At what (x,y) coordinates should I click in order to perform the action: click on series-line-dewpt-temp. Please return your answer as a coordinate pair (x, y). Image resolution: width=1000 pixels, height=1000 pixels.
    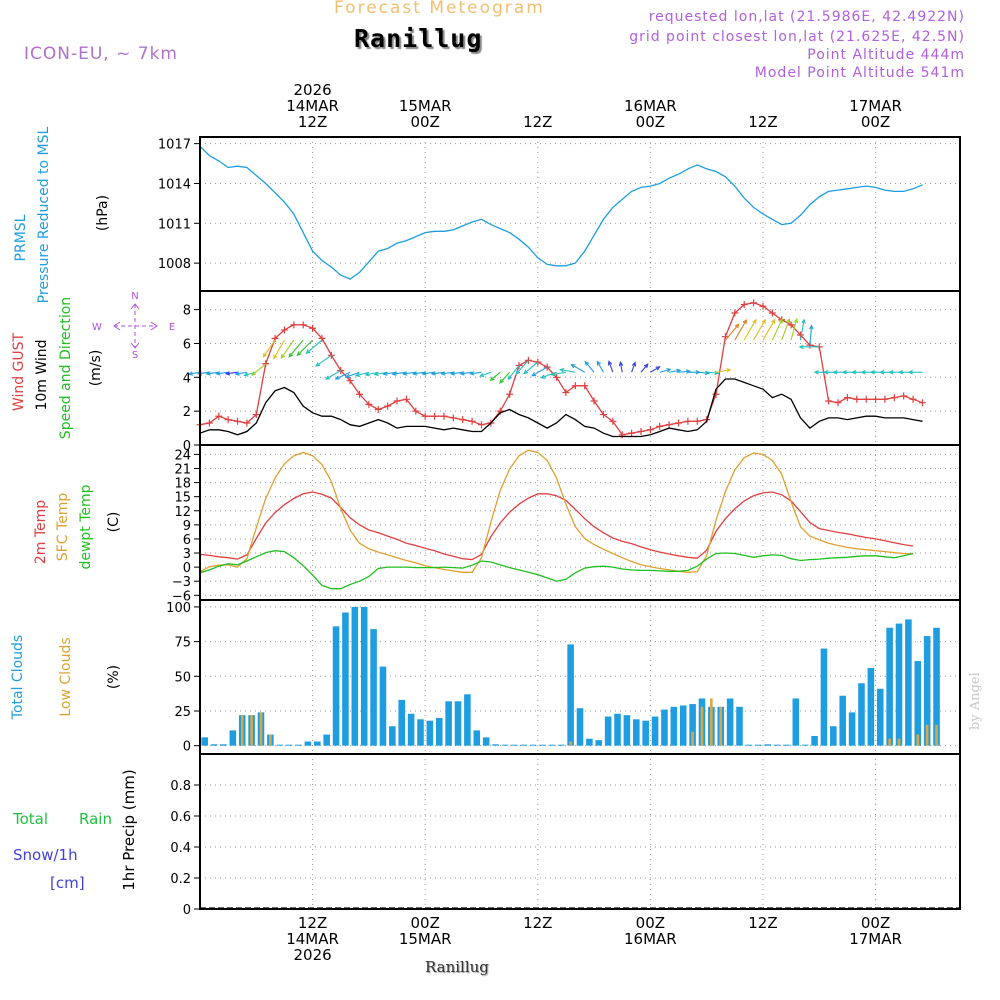
    Looking at the image, I should click on (556, 570).